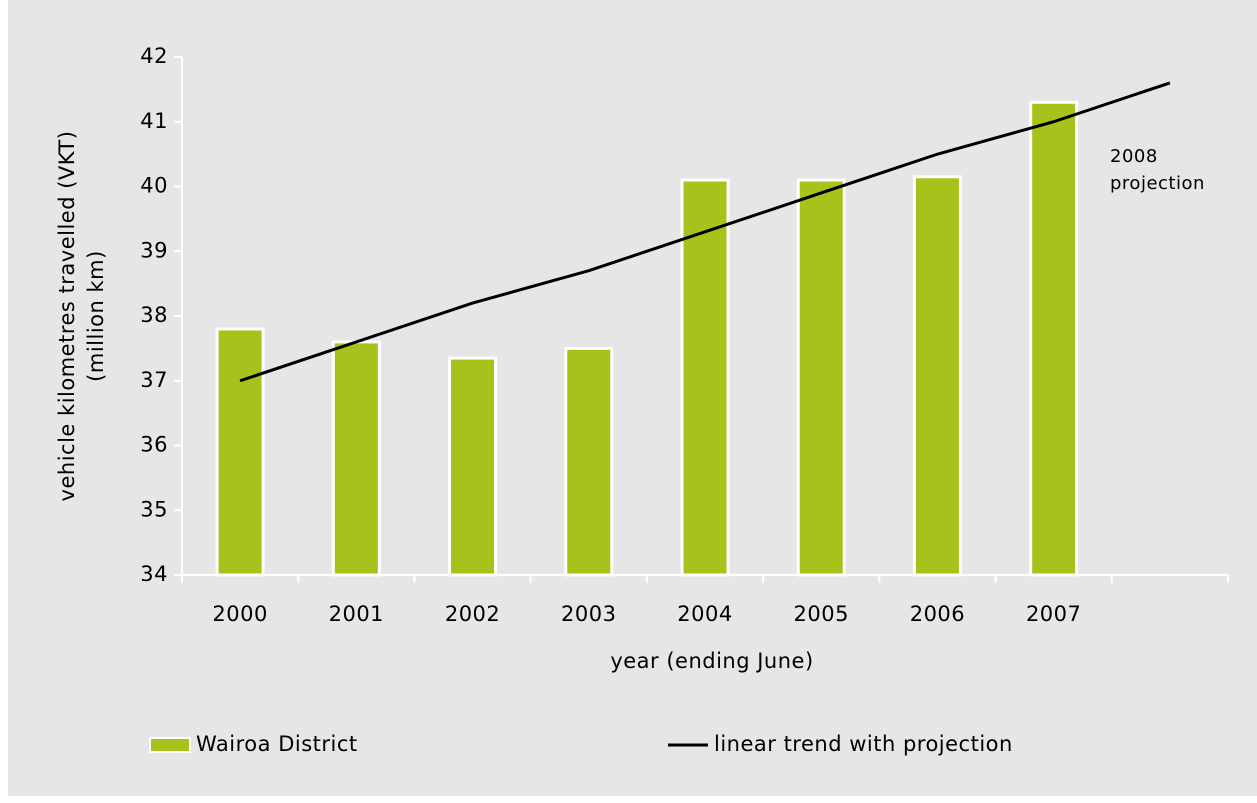 The width and height of the screenshot is (1257, 803). What do you see at coordinates (863, 744) in the screenshot?
I see `legend-label: linear trend with projection` at bounding box center [863, 744].